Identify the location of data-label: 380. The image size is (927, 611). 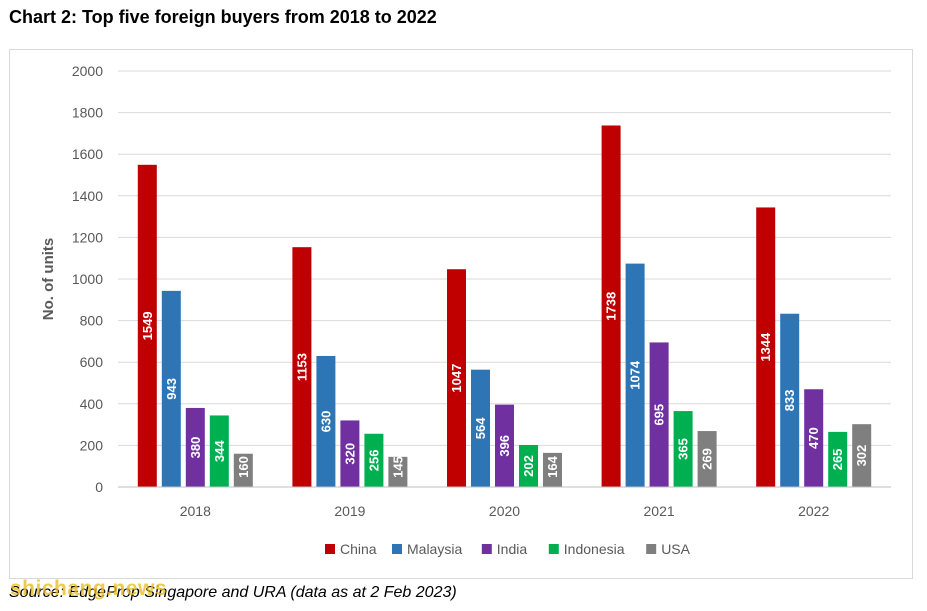
(195, 448).